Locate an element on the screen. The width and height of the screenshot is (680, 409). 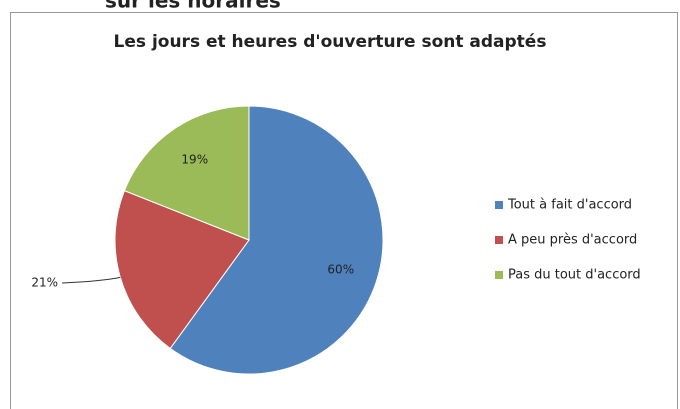
data-label: 21% is located at coordinates (44, 283).